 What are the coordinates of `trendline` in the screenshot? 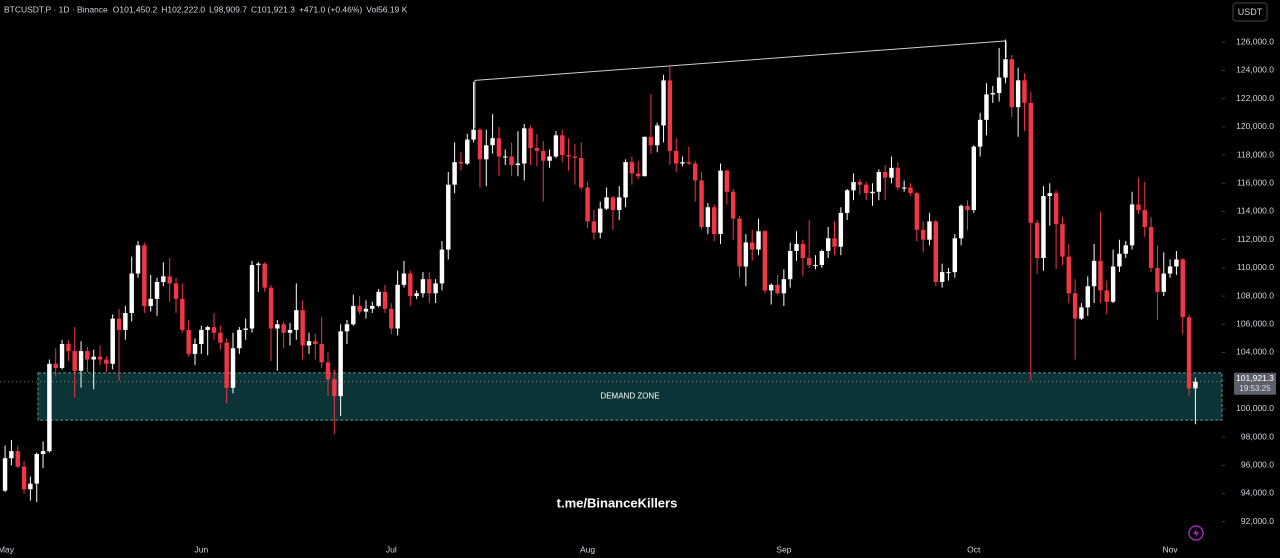 It's located at (740, 60).